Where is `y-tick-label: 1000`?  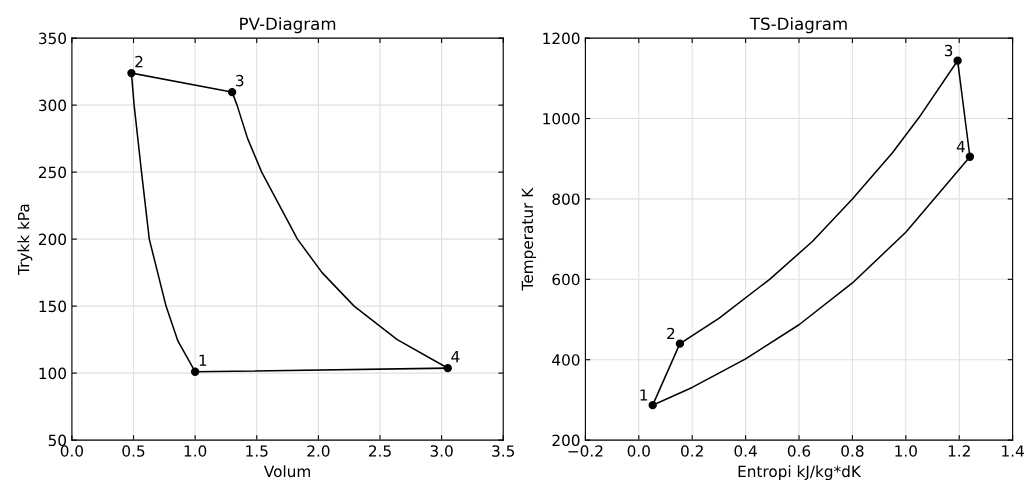
y-tick-label: 1000 is located at coordinates (561, 119).